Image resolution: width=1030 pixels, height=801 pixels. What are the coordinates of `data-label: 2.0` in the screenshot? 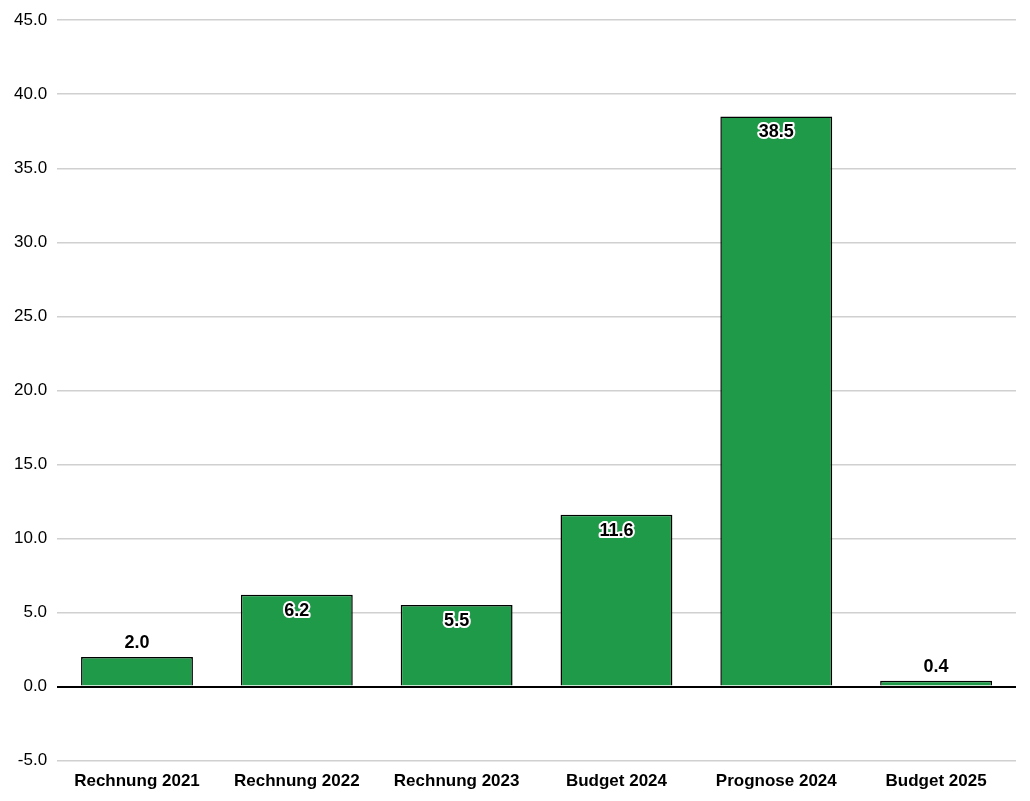 It's located at (137, 641).